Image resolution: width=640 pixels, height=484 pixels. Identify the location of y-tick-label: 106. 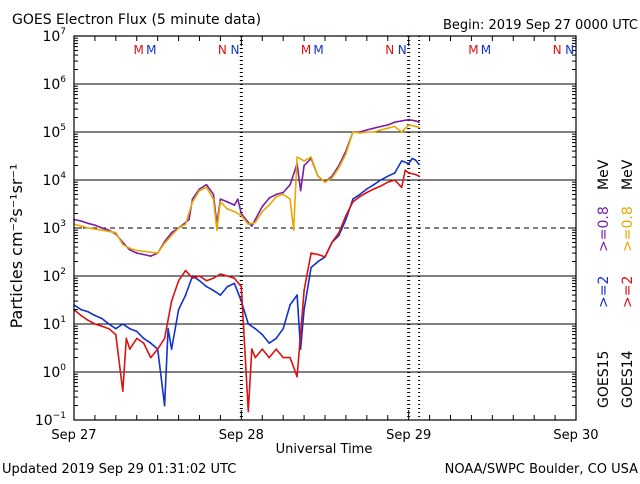
(54, 84).